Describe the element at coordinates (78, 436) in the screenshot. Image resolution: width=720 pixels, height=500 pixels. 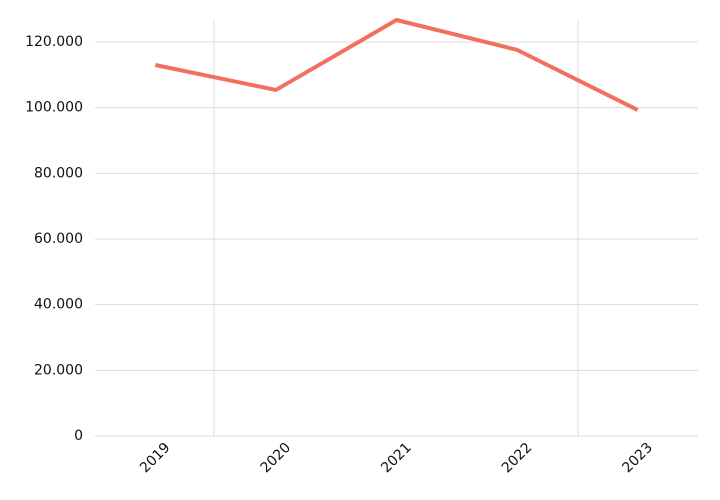
I see `y-tick-label: 0` at that location.